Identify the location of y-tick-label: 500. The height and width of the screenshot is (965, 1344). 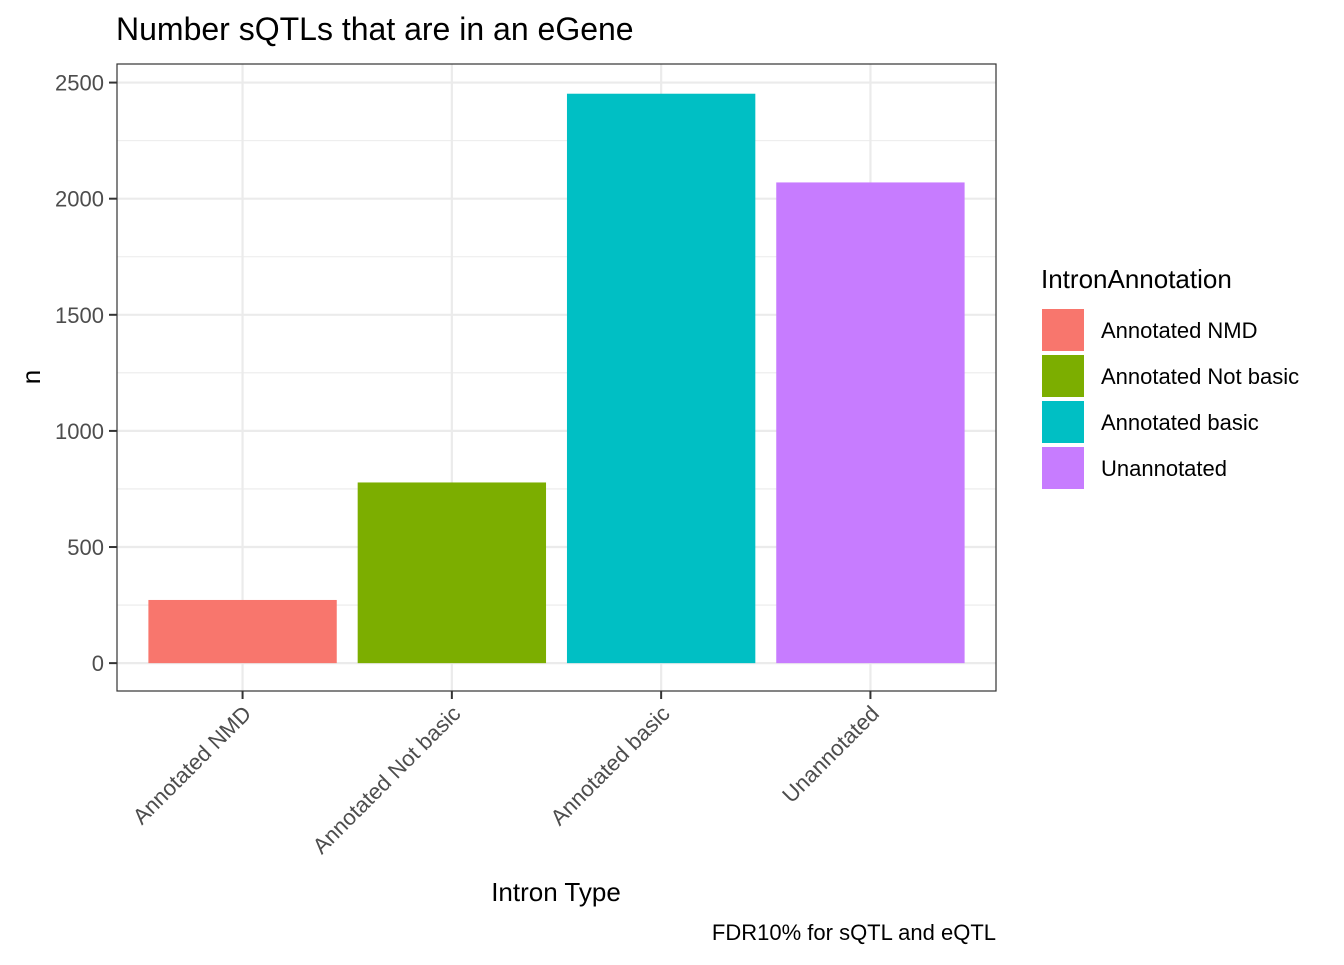
(85, 547).